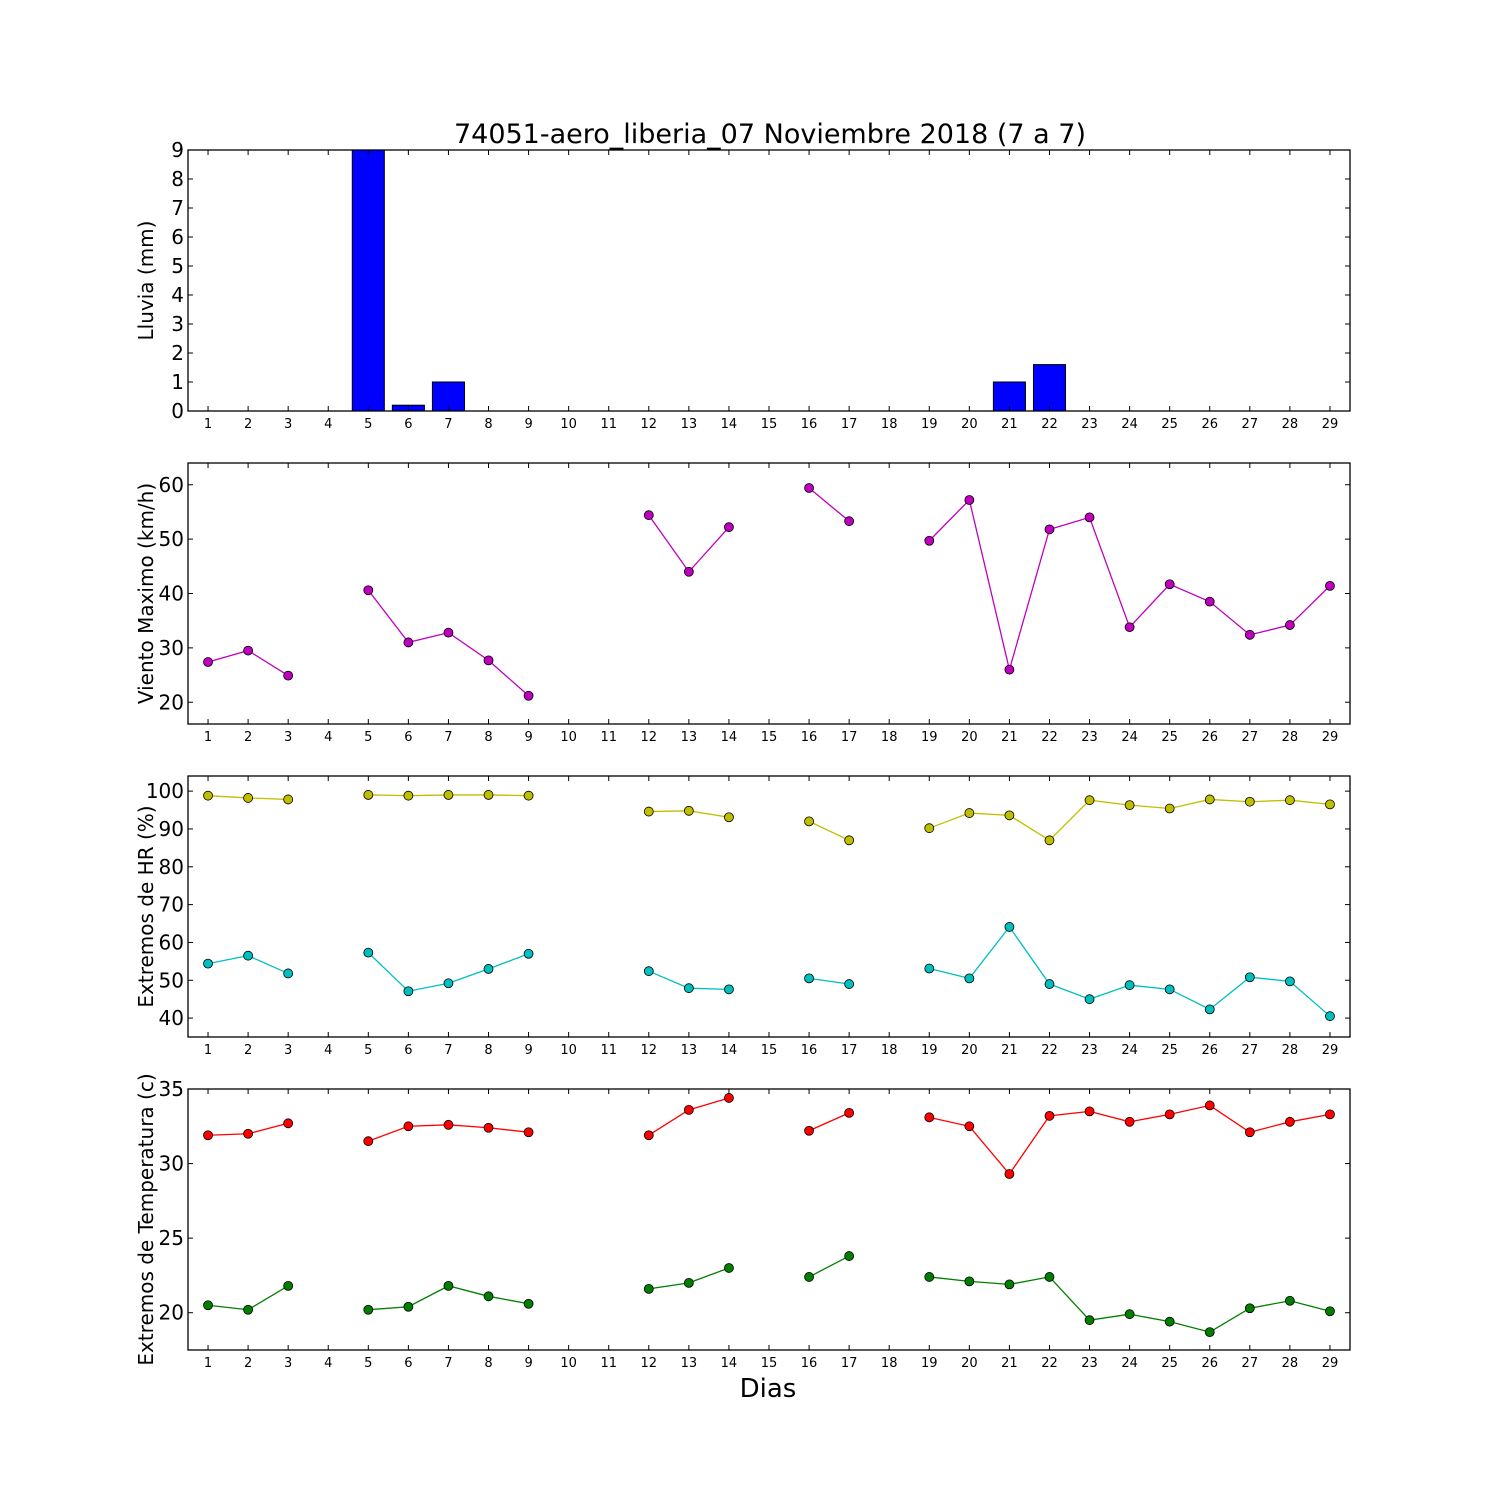 Image resolution: width=1500 pixels, height=1500 pixels. What do you see at coordinates (689, 737) in the screenshot?
I see `x-tick-label: 13` at bounding box center [689, 737].